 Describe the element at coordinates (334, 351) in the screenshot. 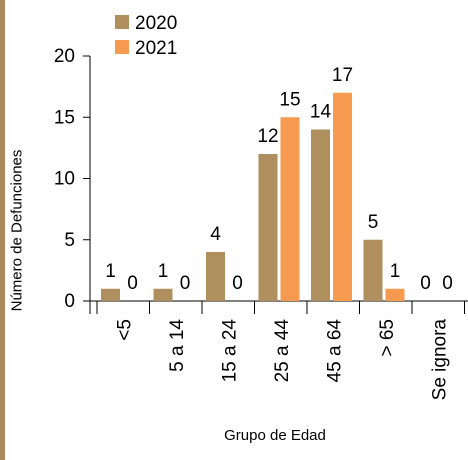

I see `x-tick-label: 45 a 64` at that location.